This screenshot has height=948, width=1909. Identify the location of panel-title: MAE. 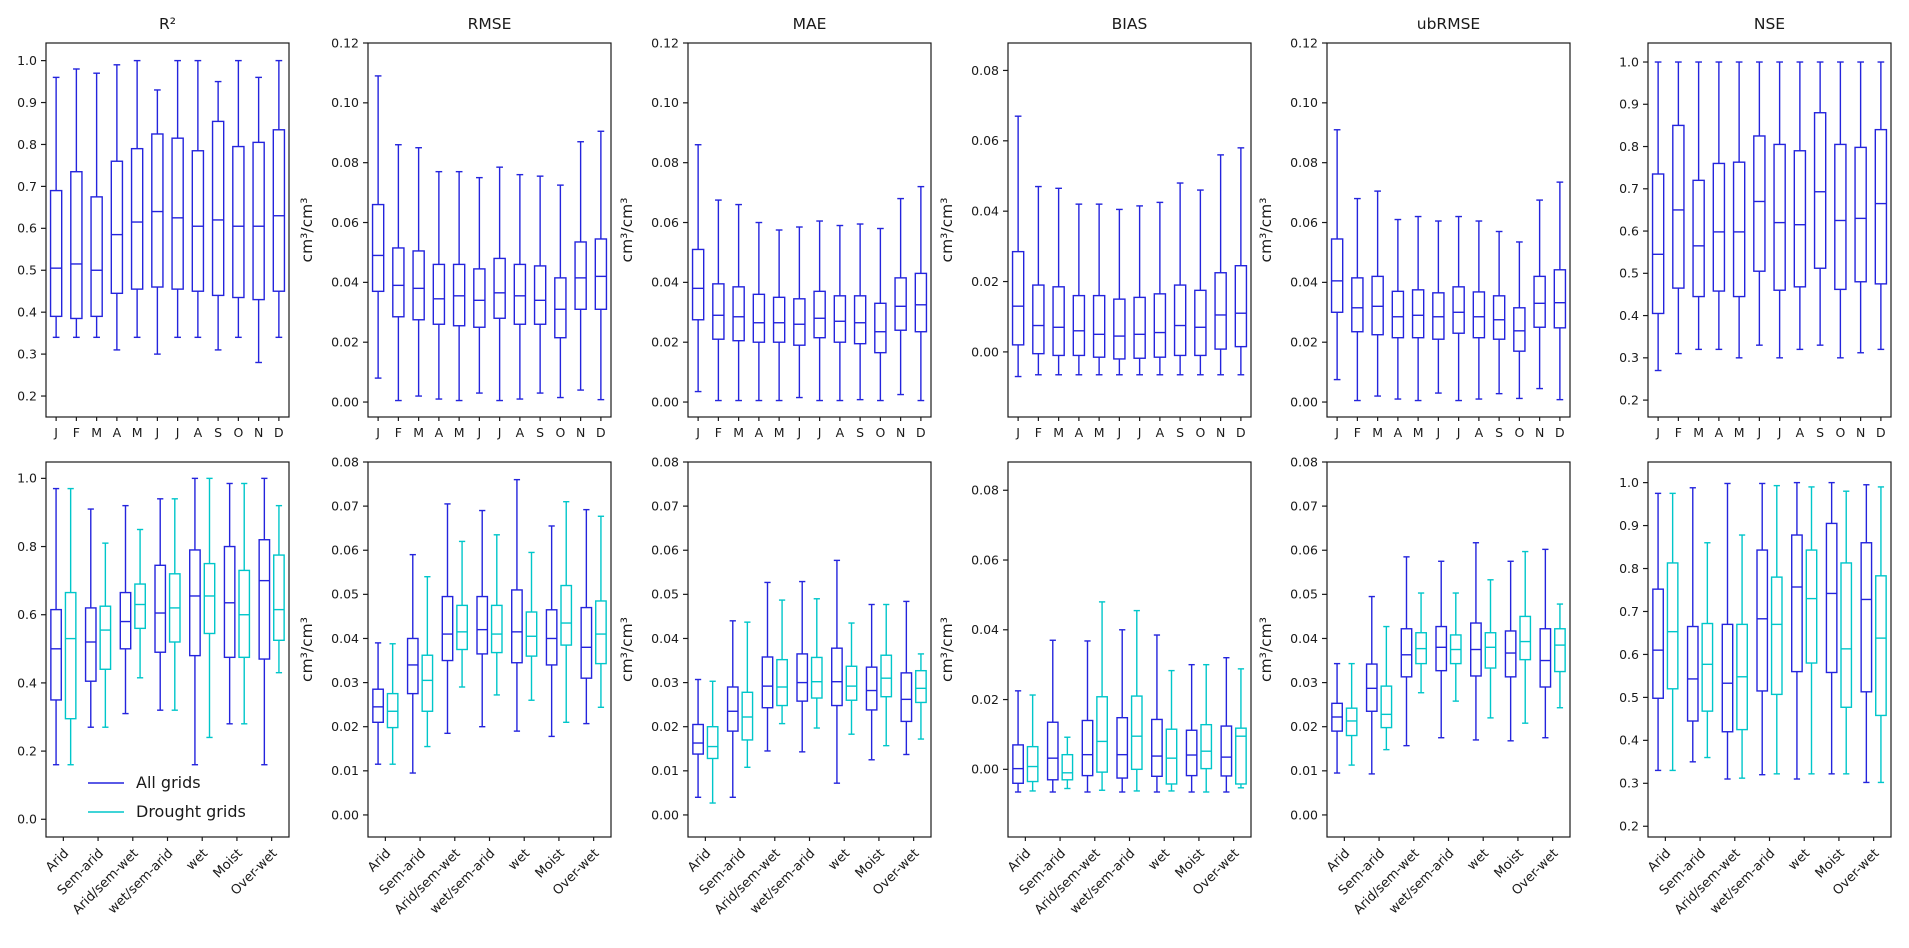
(810, 24).